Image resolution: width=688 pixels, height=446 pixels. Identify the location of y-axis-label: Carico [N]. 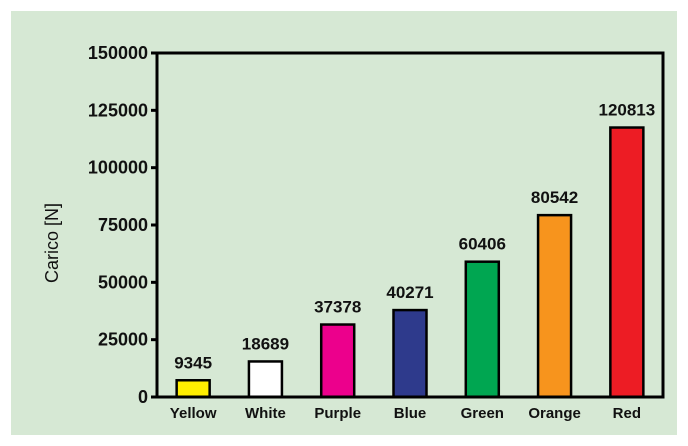
(52, 243).